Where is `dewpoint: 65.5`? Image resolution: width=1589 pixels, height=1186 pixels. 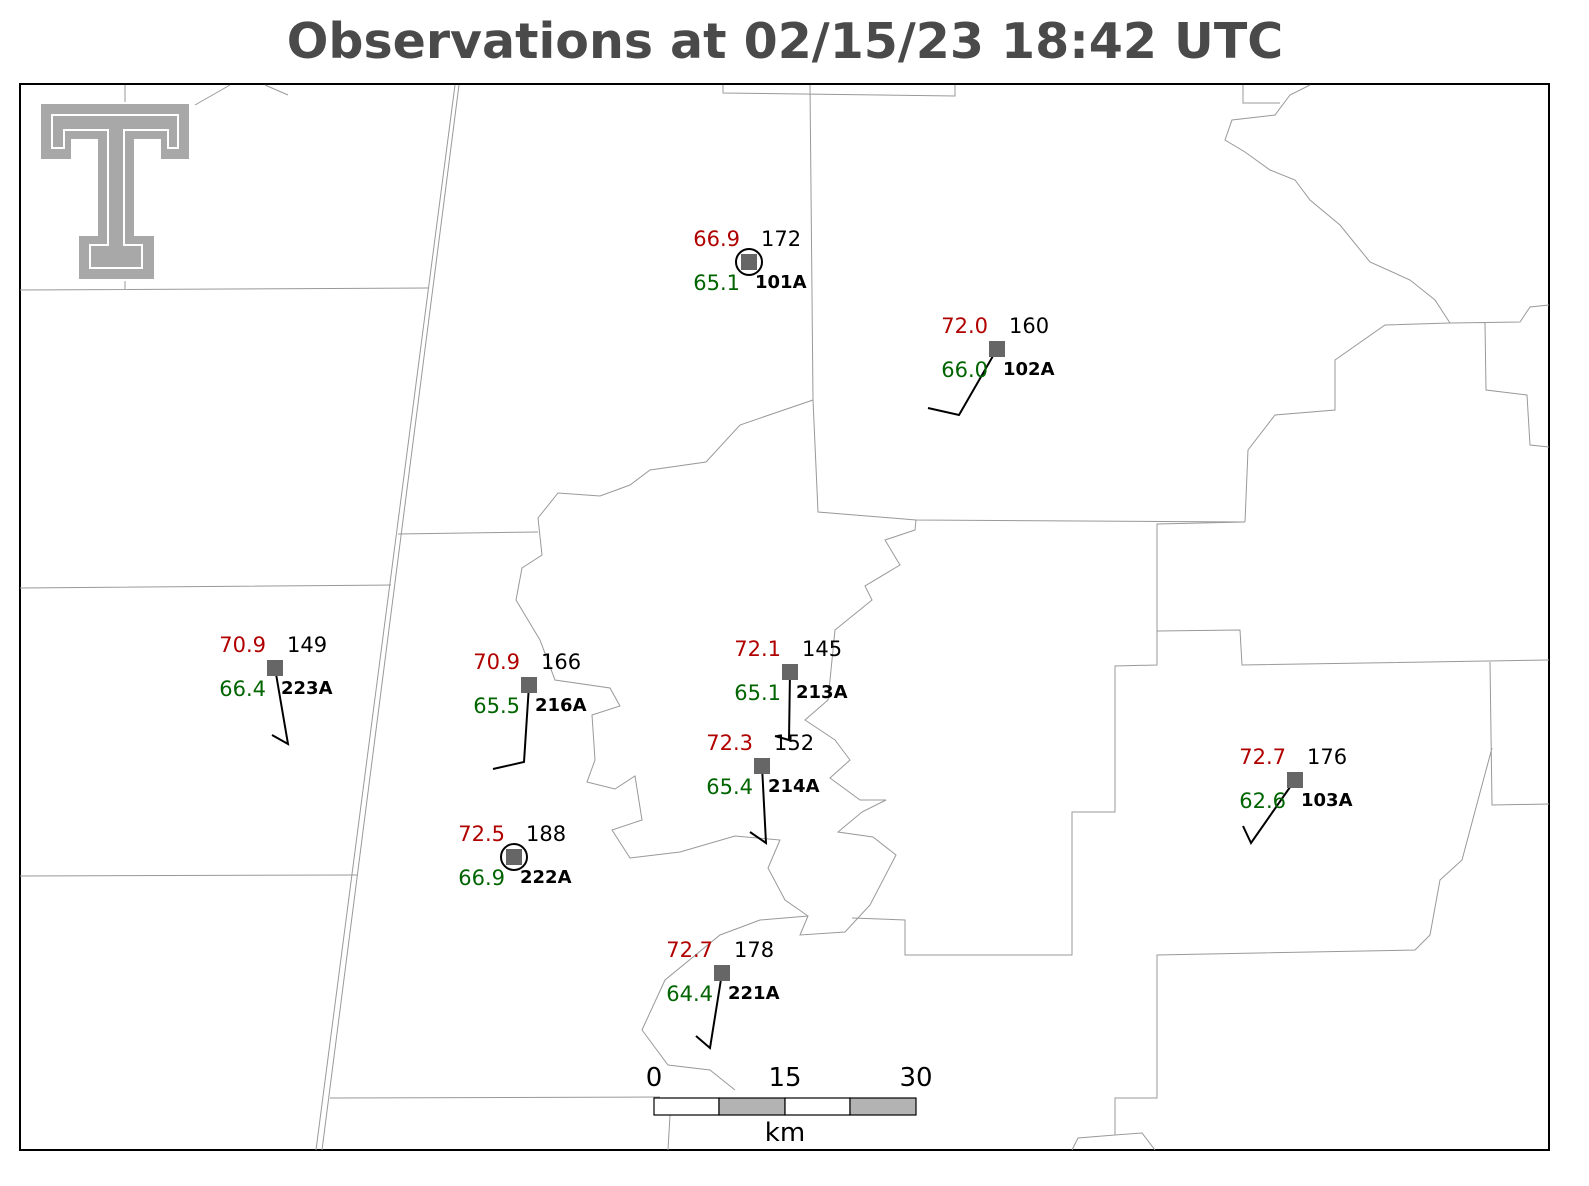 dewpoint: 65.5 is located at coordinates (496, 706).